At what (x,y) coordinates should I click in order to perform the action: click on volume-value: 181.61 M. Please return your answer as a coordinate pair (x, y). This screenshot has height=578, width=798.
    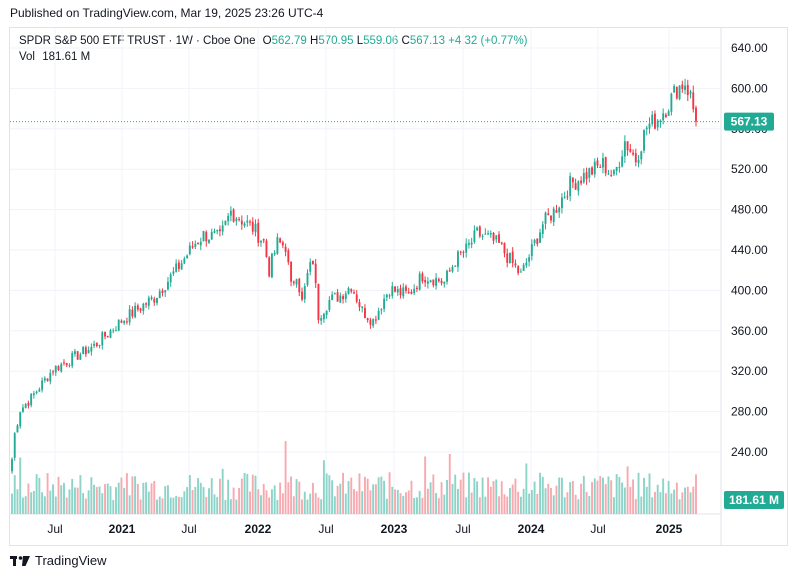
    Looking at the image, I should click on (66, 57).